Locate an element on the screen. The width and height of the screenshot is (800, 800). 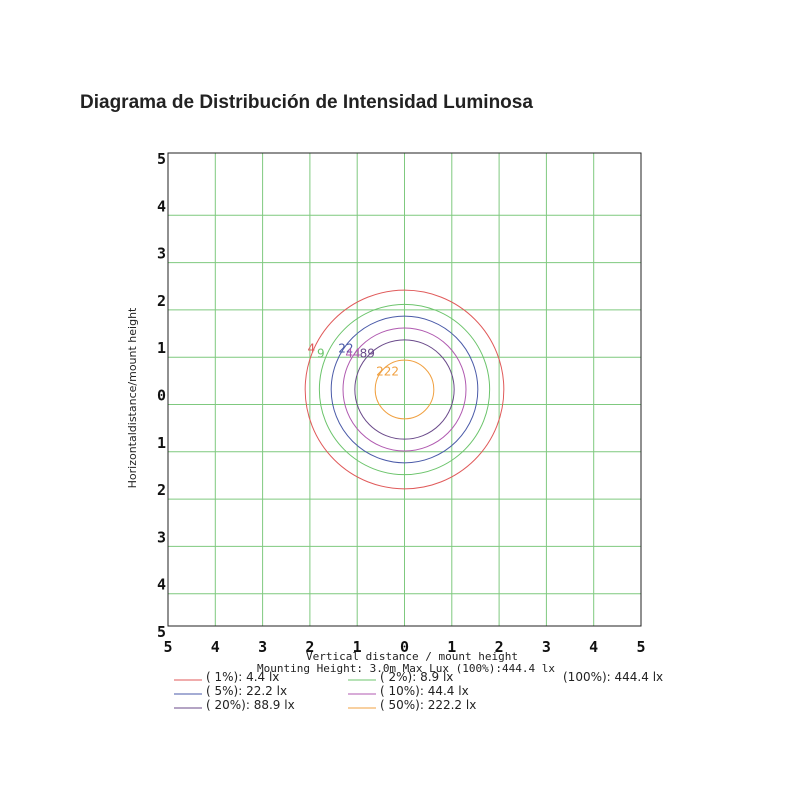
contour-10-percent is located at coordinates (404, 389).